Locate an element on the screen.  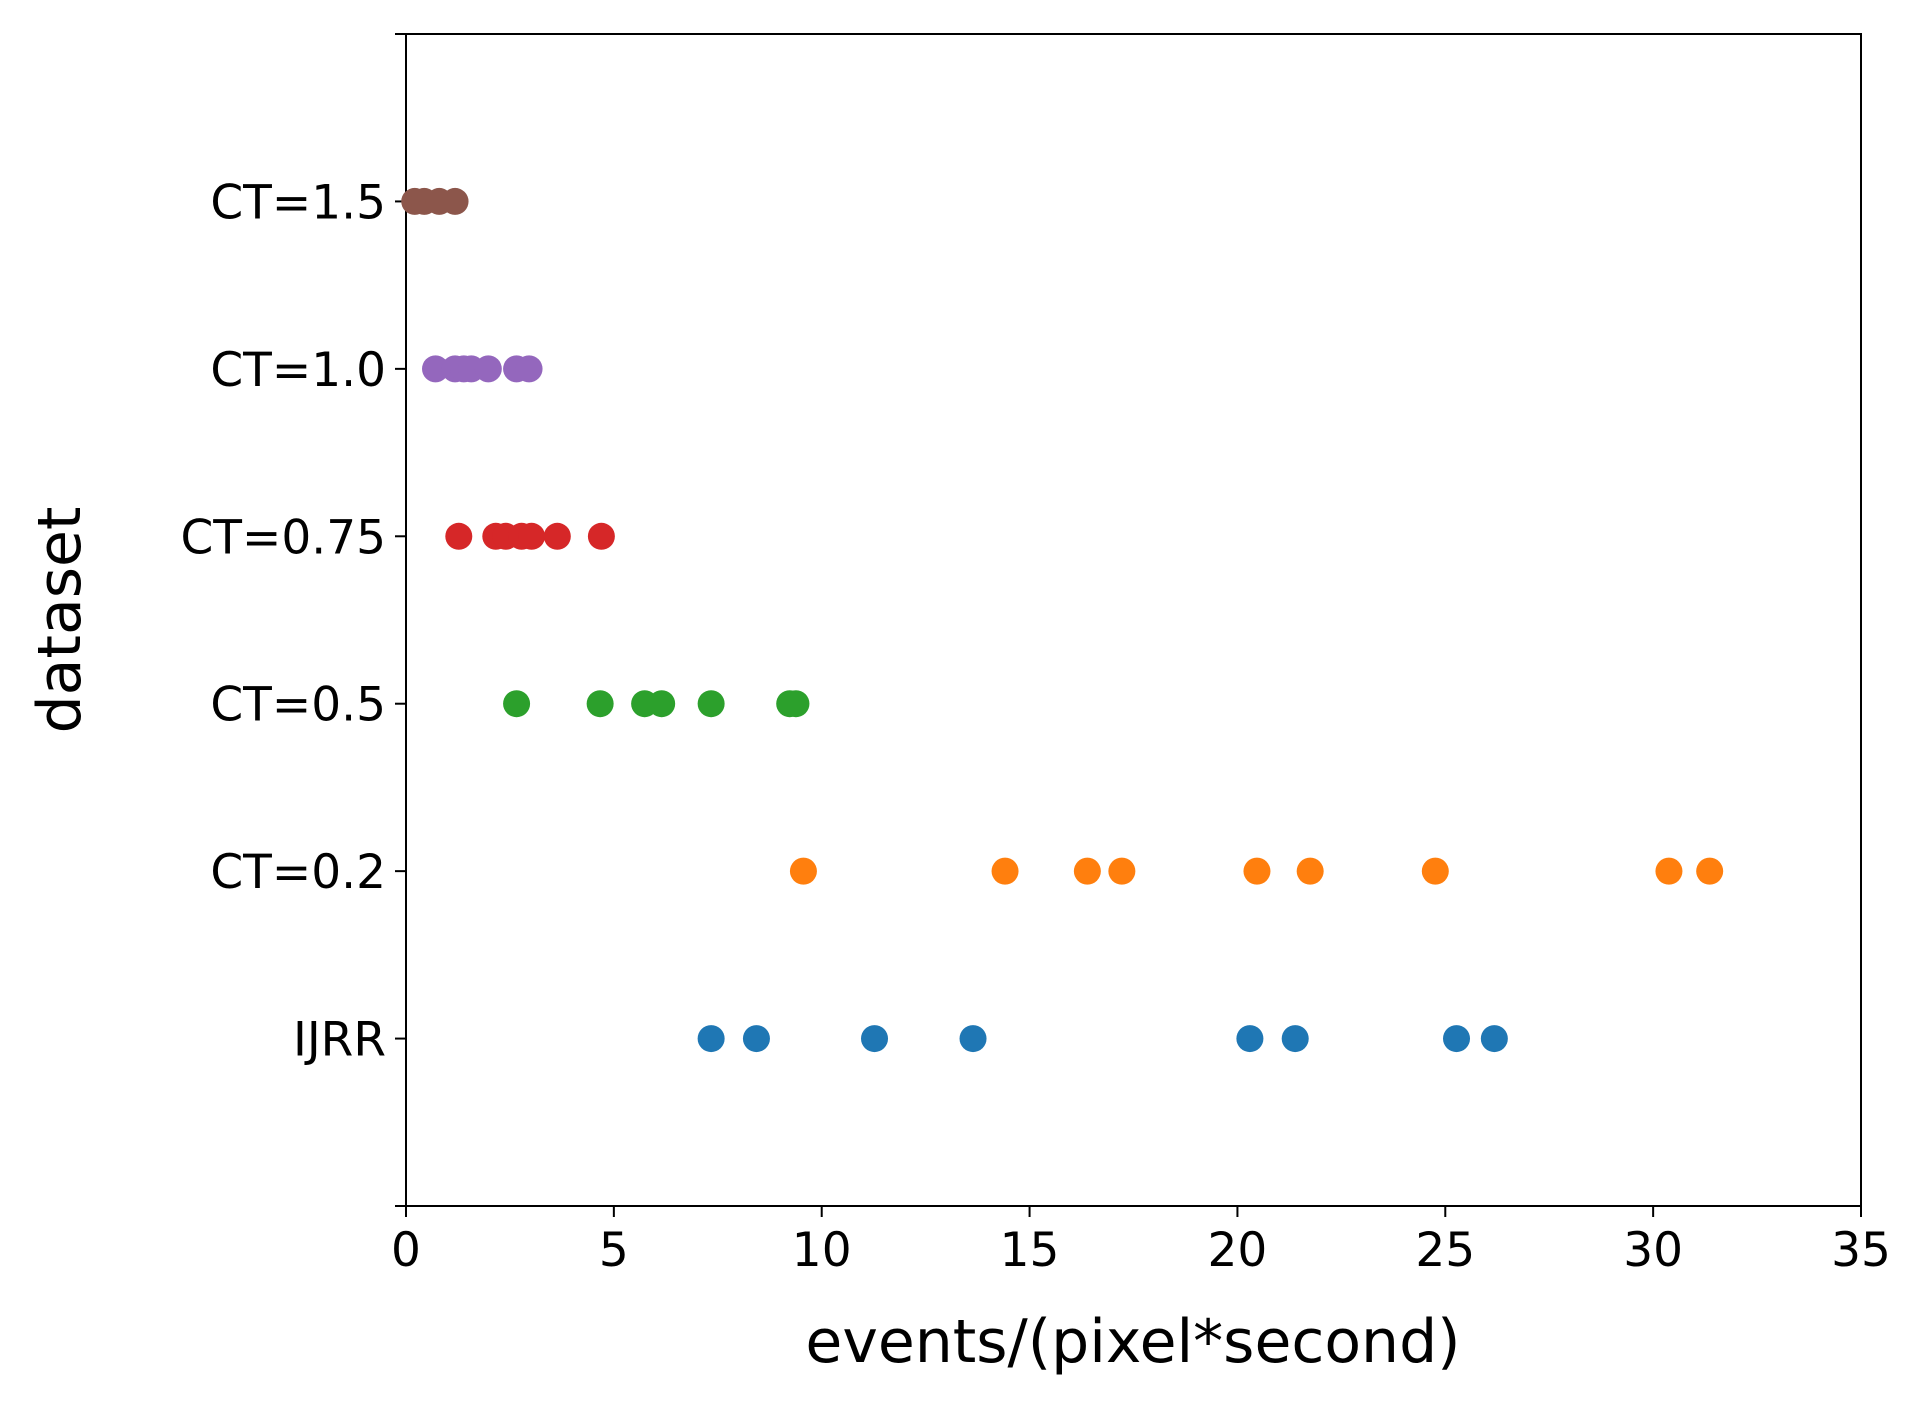
x-tick-label: 10 is located at coordinates (822, 1250).